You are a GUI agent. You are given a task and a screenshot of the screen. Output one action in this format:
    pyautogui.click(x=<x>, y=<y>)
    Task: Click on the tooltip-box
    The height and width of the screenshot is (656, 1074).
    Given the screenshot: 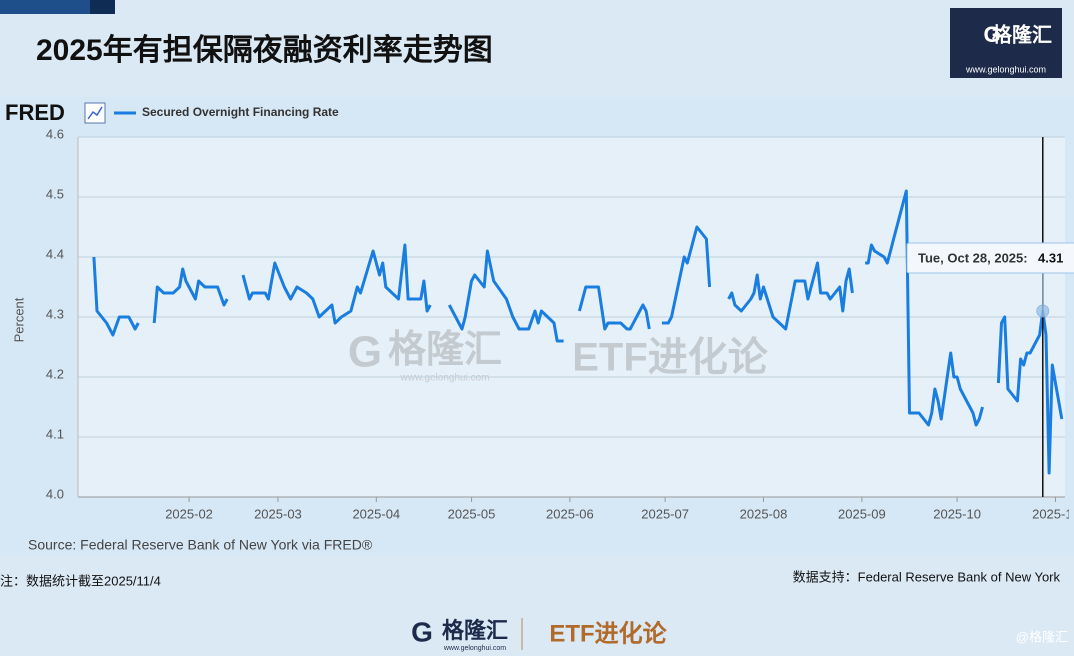 What is the action you would take?
    pyautogui.click(x=990, y=258)
    